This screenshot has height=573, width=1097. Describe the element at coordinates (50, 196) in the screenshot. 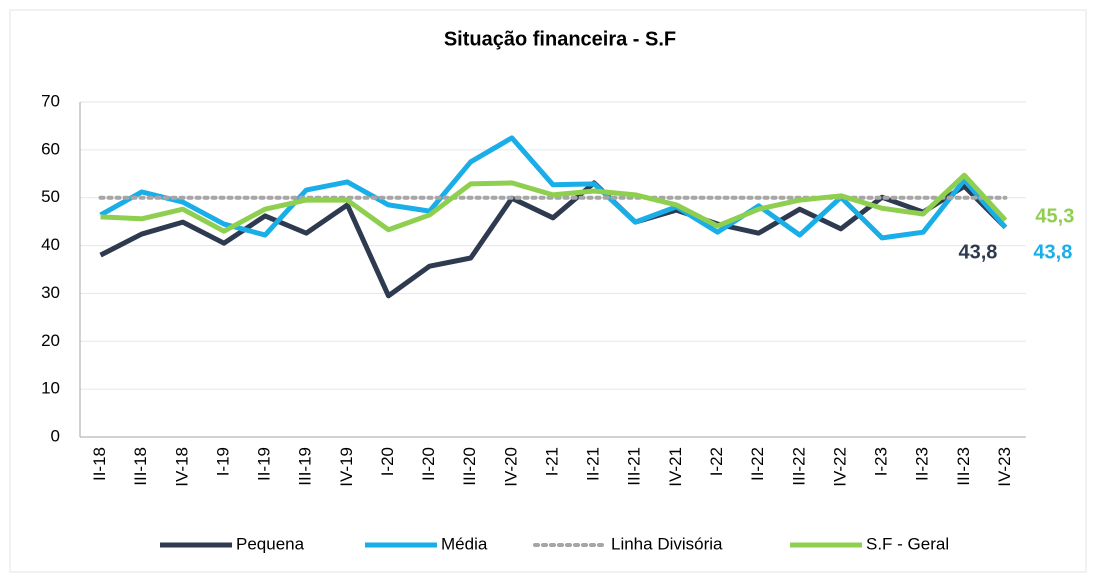

I see `y-tick-label: 50` at that location.